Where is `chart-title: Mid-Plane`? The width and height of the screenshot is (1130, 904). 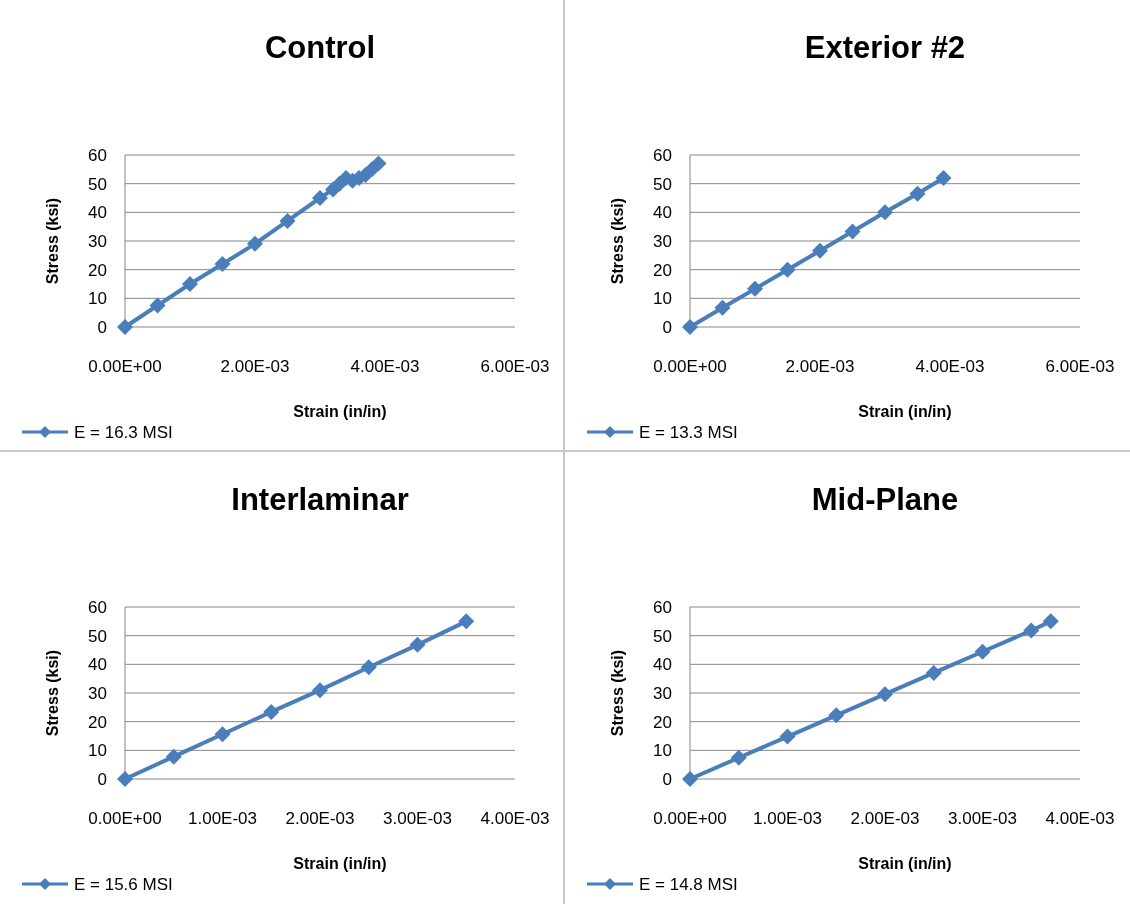
chart-title: Mid-Plane is located at coordinates (885, 499).